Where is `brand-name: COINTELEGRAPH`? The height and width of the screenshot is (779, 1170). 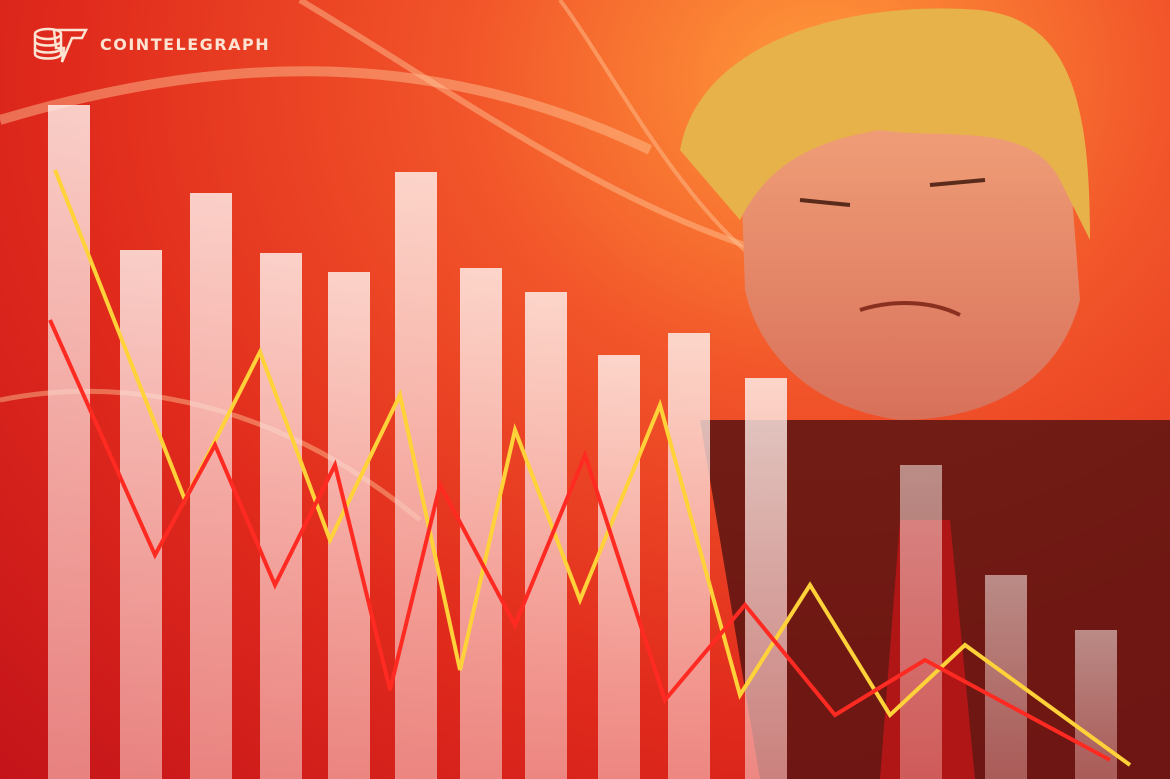 brand-name: COINTELEGRAPH is located at coordinates (185, 44).